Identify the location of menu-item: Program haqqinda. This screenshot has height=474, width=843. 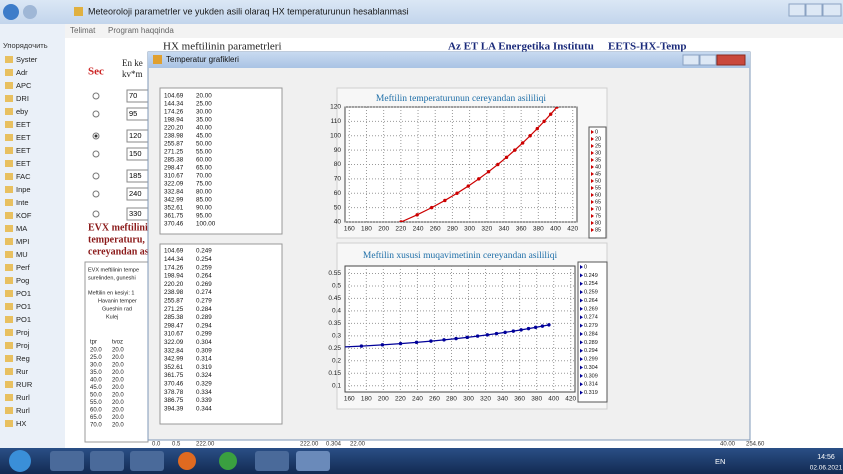
(141, 30).